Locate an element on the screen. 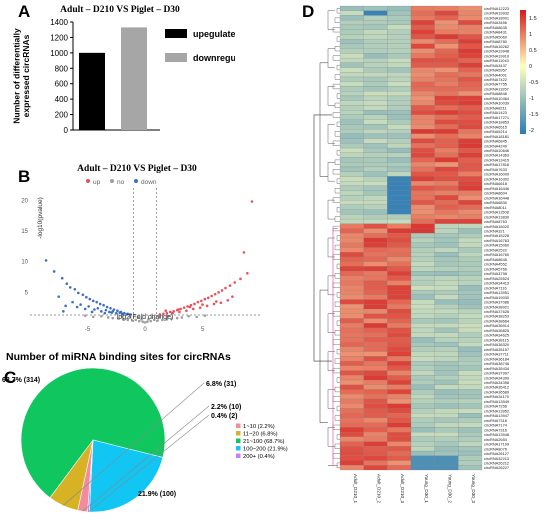  chart-b-legend-dot is located at coordinates (112, 181).